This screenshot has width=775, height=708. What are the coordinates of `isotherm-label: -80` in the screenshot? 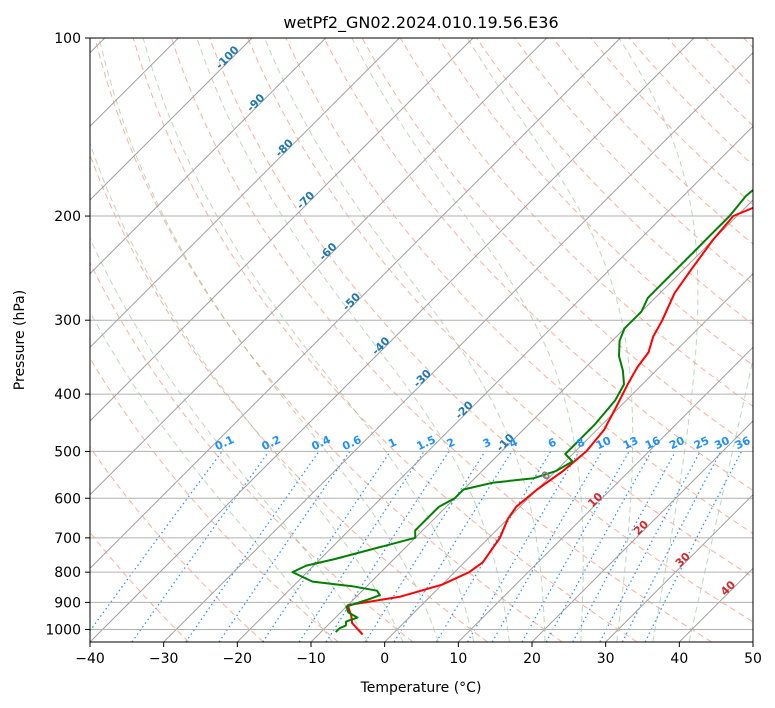 It's located at (284, 147).